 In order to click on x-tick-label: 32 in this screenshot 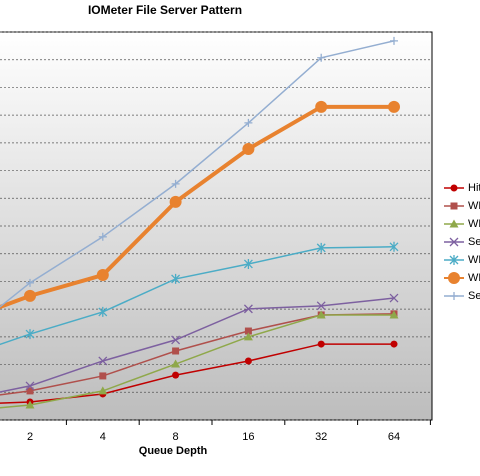, I will do `click(321, 437)`.